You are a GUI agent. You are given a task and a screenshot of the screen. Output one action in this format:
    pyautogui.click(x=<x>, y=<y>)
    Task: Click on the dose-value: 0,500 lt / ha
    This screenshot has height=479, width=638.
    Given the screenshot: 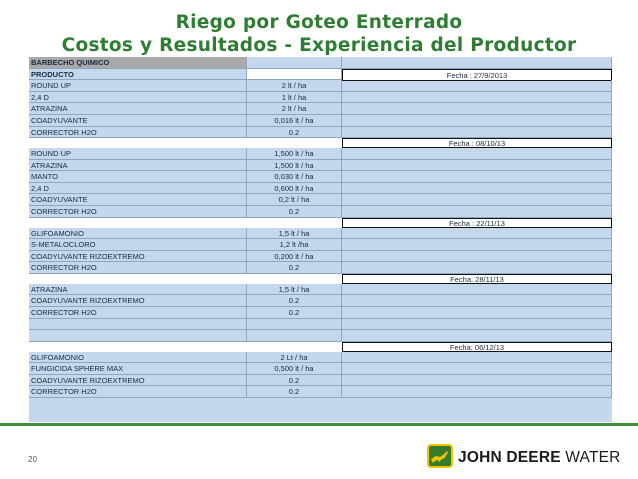 What is the action you would take?
    pyautogui.click(x=294, y=369)
    